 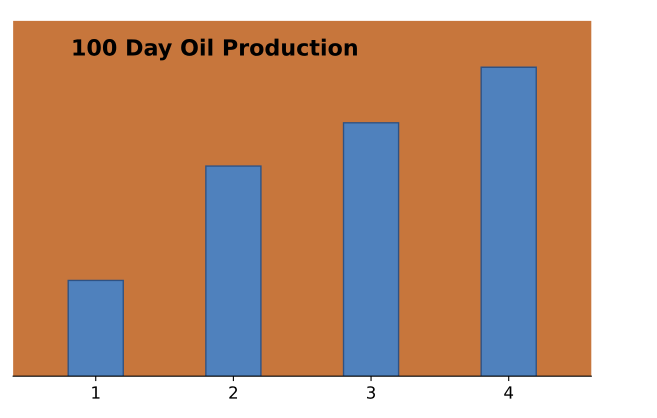 I want to click on x-tick-label: 1, so click(x=96, y=392).